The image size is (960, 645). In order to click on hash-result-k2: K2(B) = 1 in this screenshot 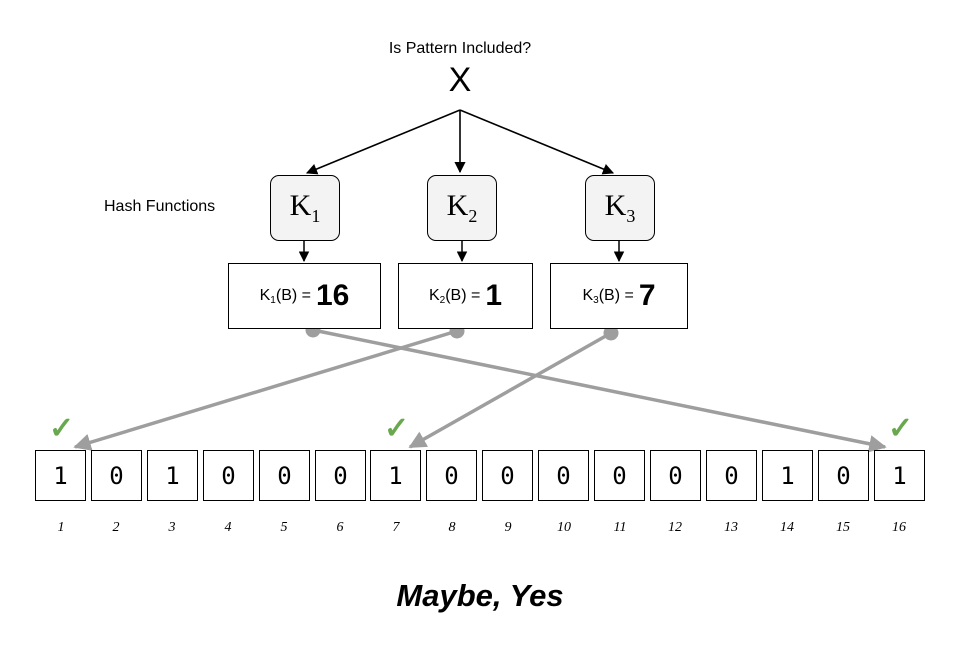, I will do `click(465, 296)`.